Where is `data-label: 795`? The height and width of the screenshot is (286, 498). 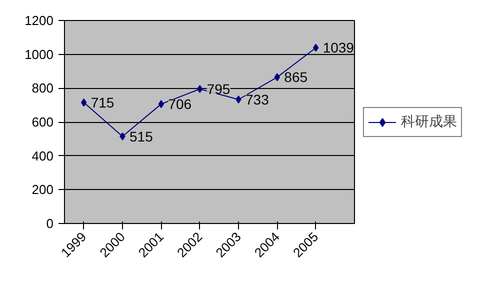
data-label: 795 is located at coordinates (218, 89).